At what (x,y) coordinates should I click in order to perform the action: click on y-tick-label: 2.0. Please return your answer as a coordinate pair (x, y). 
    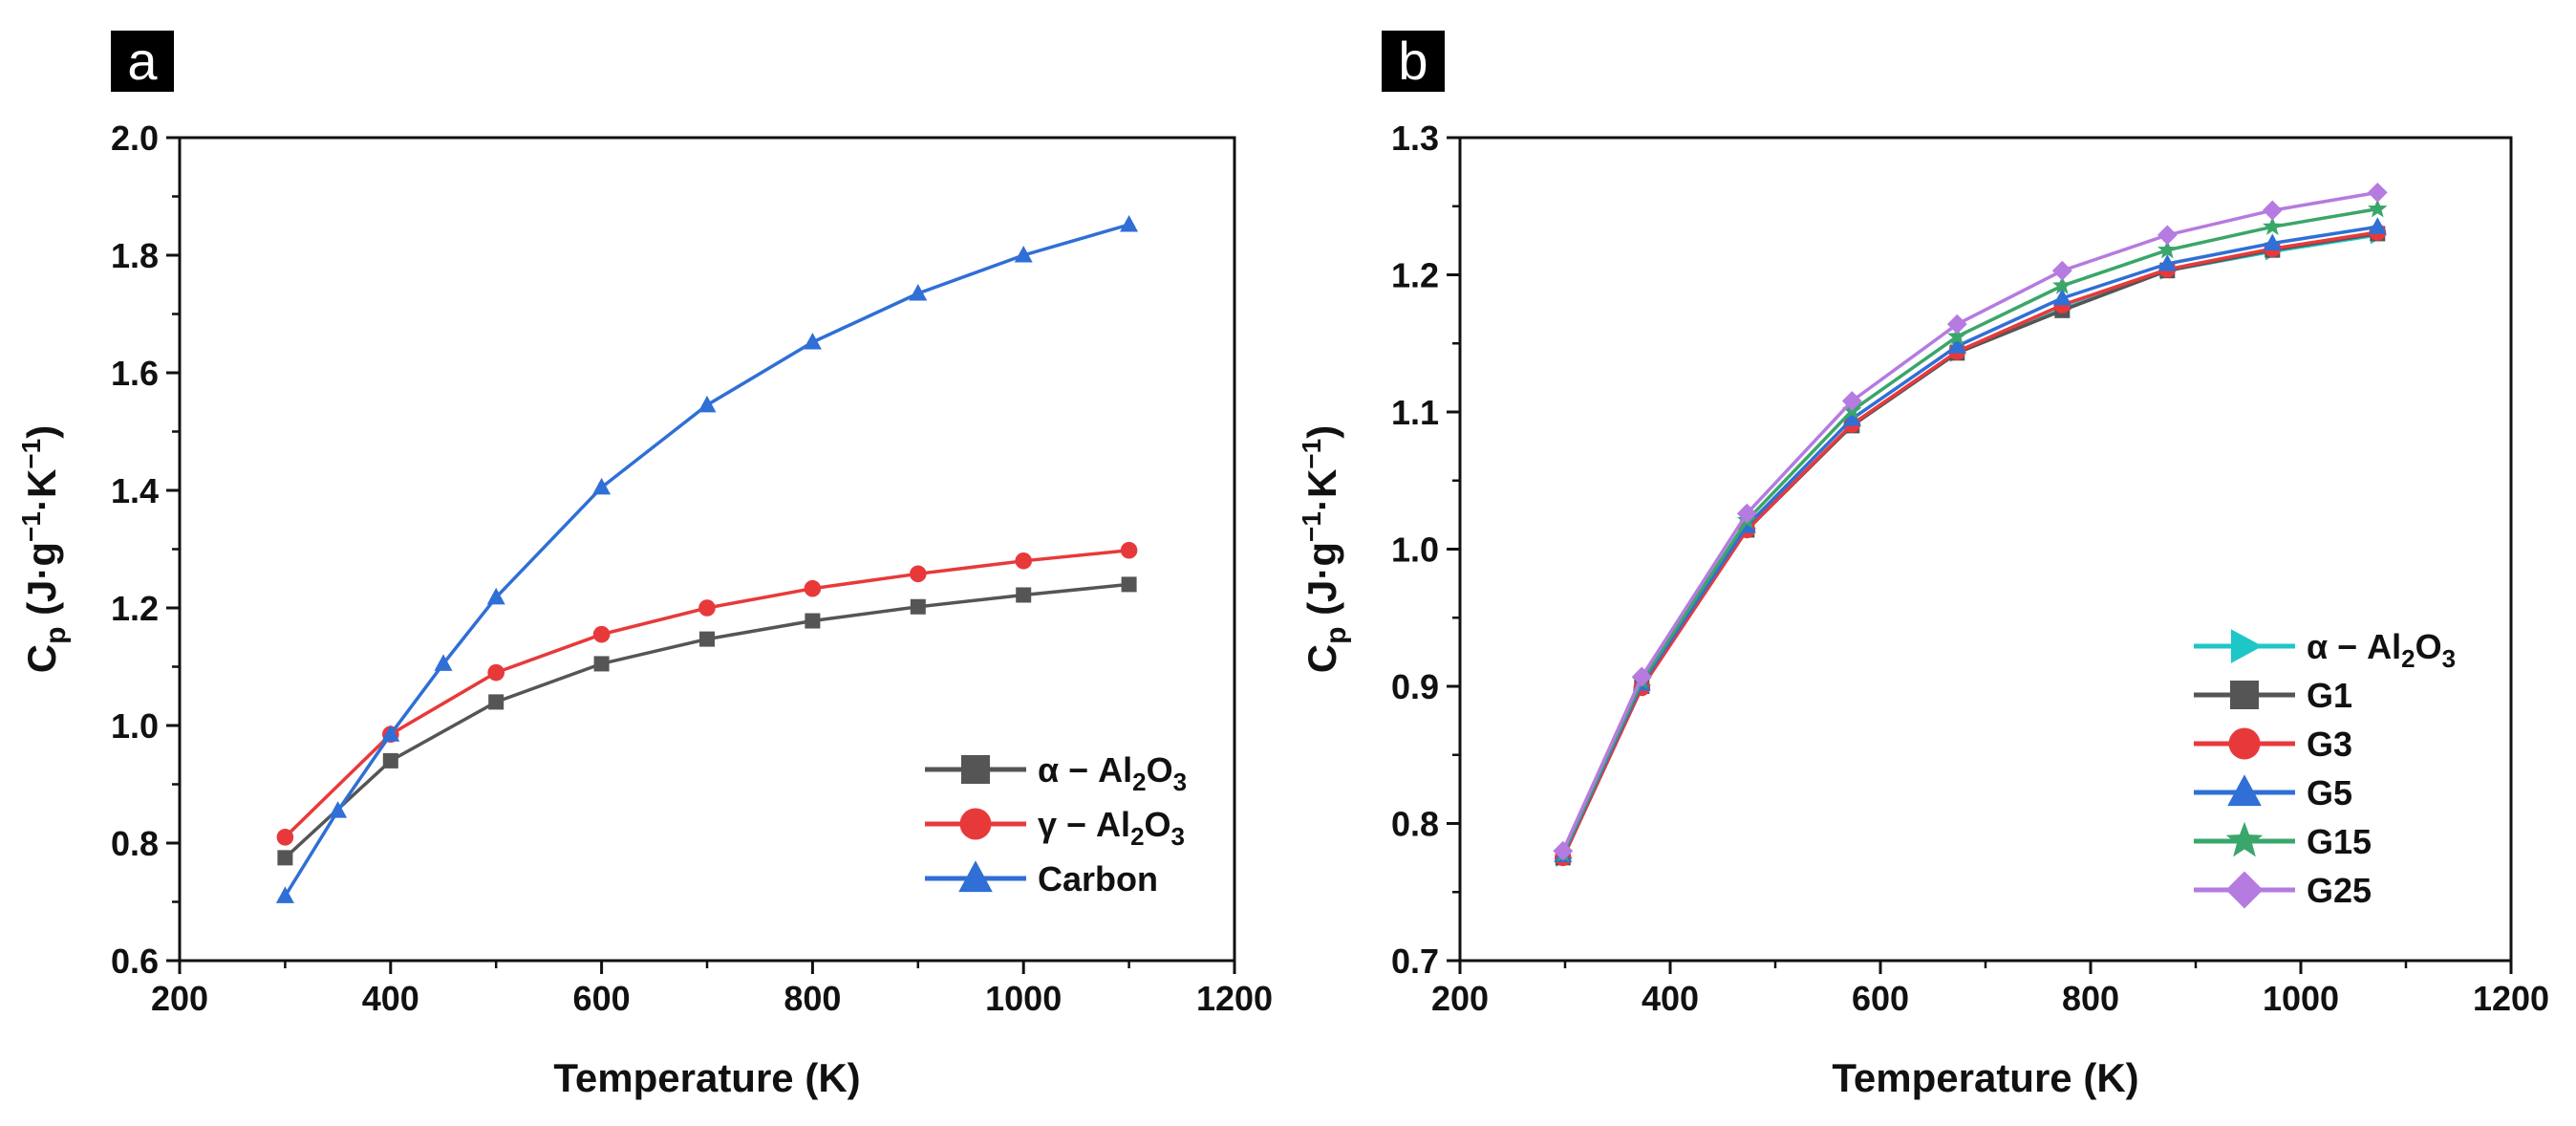
    Looking at the image, I should click on (135, 138).